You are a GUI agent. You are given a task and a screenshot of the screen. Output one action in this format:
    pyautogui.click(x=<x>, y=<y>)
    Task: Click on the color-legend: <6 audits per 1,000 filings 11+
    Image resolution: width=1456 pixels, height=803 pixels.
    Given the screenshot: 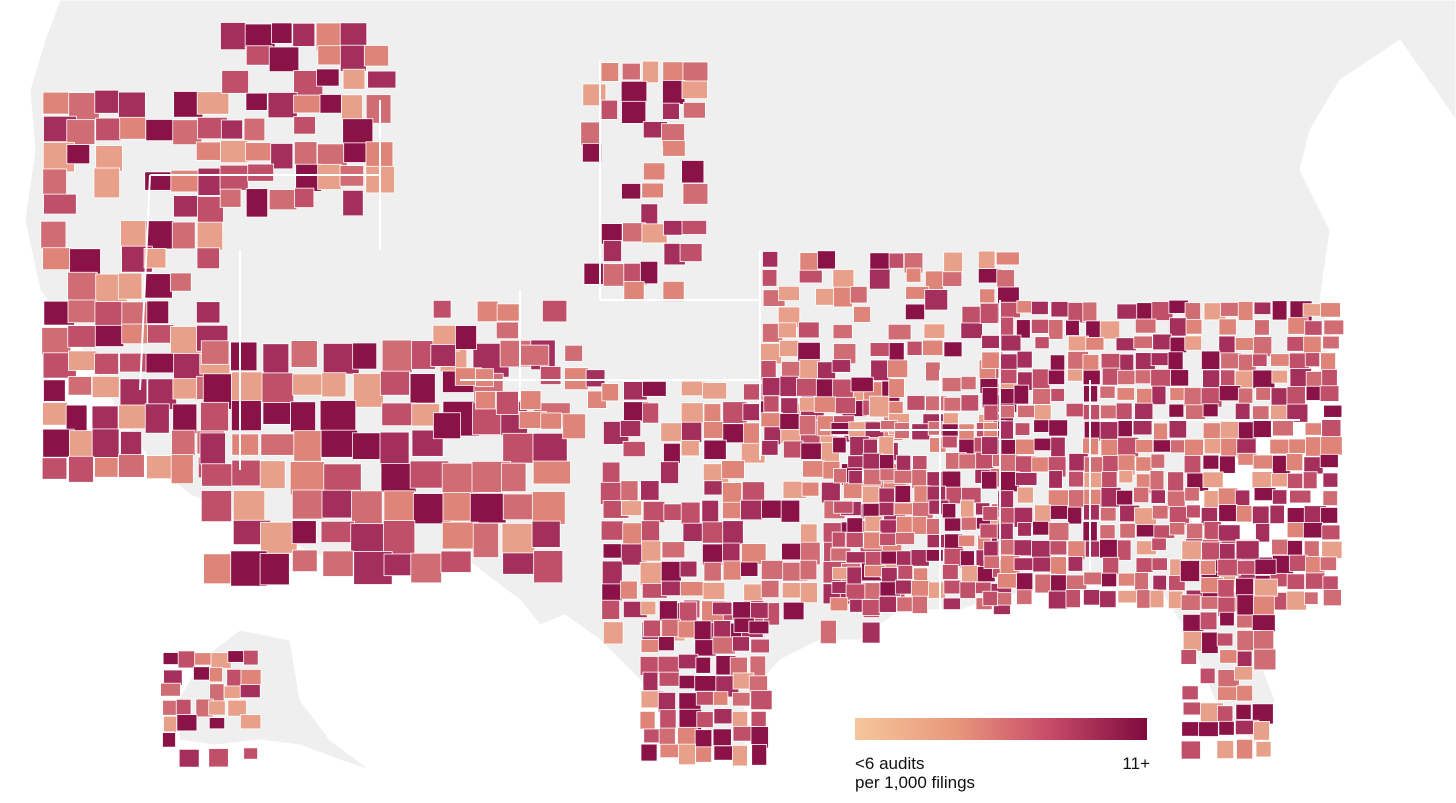 What is the action you would take?
    pyautogui.click(x=1002, y=755)
    